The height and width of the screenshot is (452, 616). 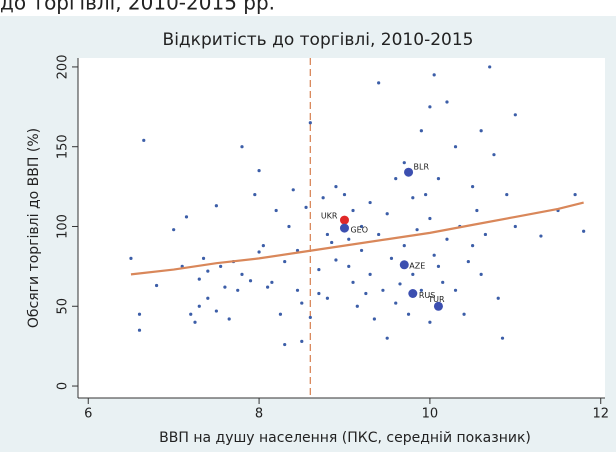 I want to click on point-label: TUR, so click(x=436, y=299).